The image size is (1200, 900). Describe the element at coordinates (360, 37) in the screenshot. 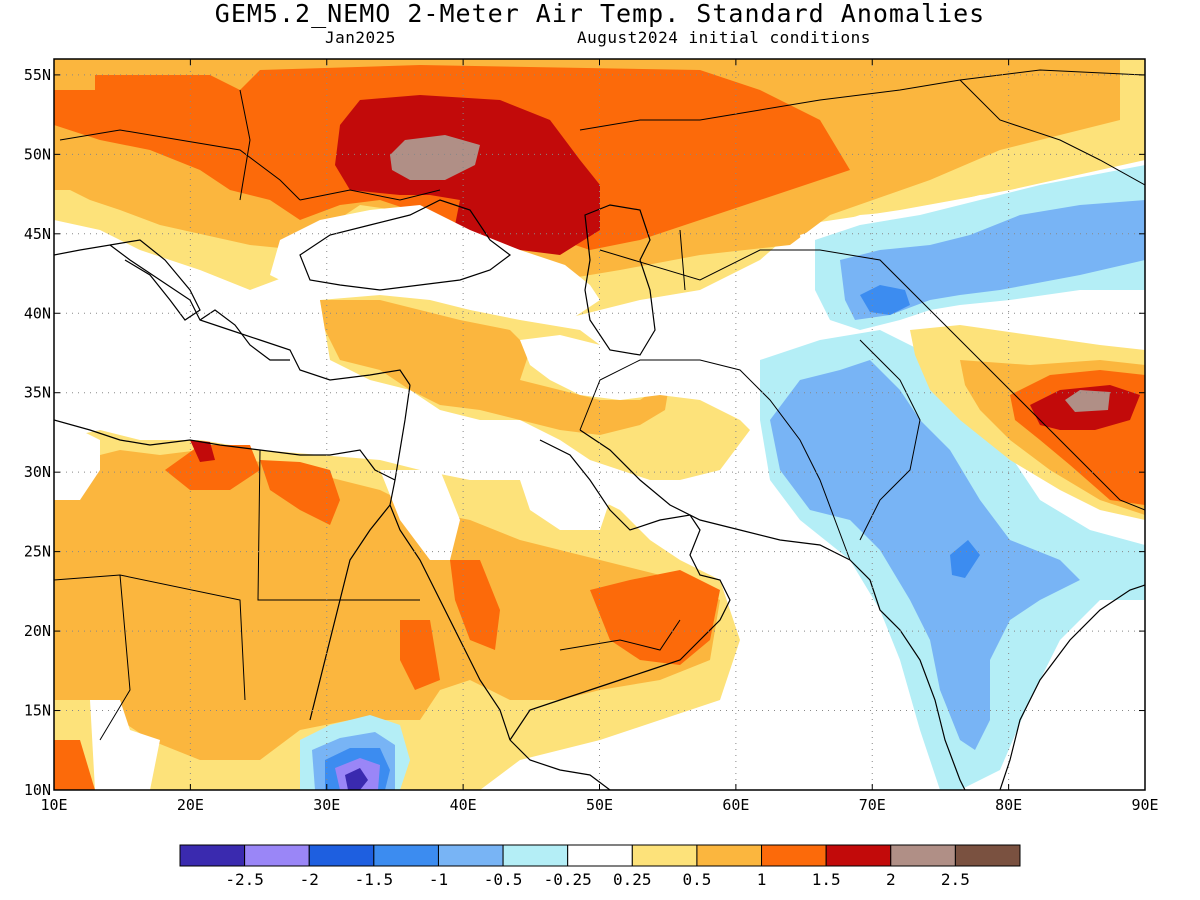

I see `valid-month: Jan2025` at that location.